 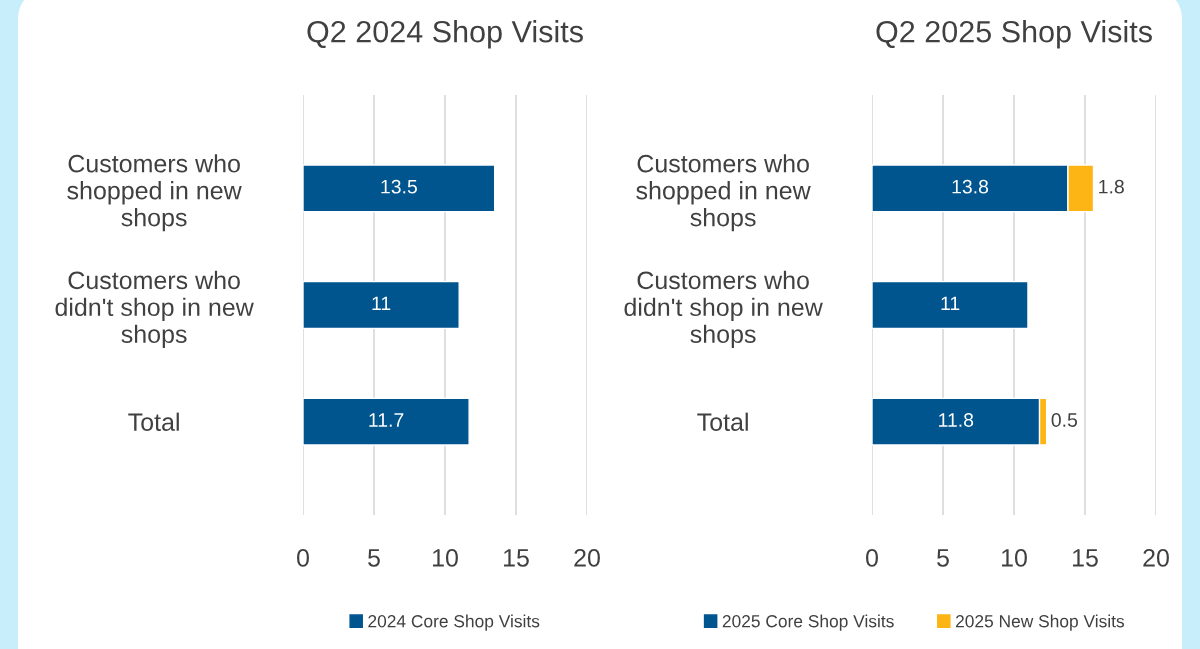 I want to click on data-label: 13.5, so click(x=399, y=186).